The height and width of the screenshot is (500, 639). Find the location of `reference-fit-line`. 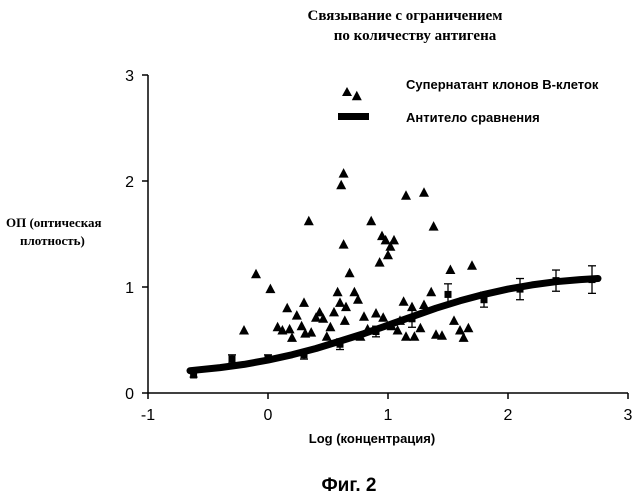

reference-fit-line is located at coordinates (394, 325).